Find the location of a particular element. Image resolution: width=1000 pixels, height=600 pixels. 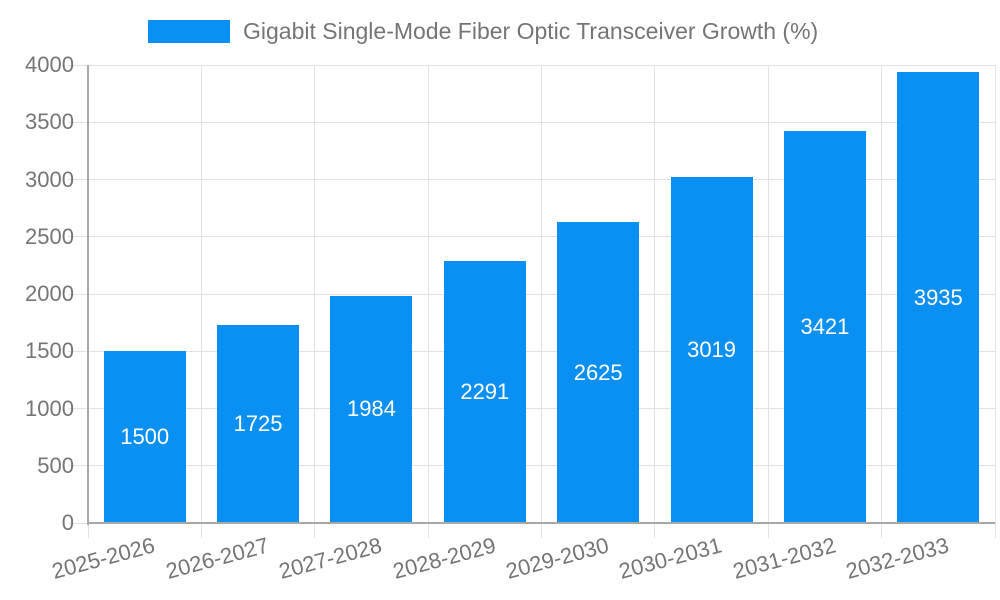

y-axis-tick-label: 3500 is located at coordinates (49, 122).